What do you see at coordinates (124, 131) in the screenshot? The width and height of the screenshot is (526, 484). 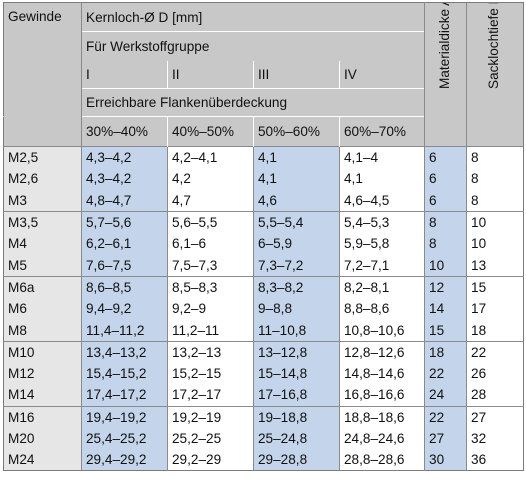 I see `percent-label: 30%–40%` at bounding box center [124, 131].